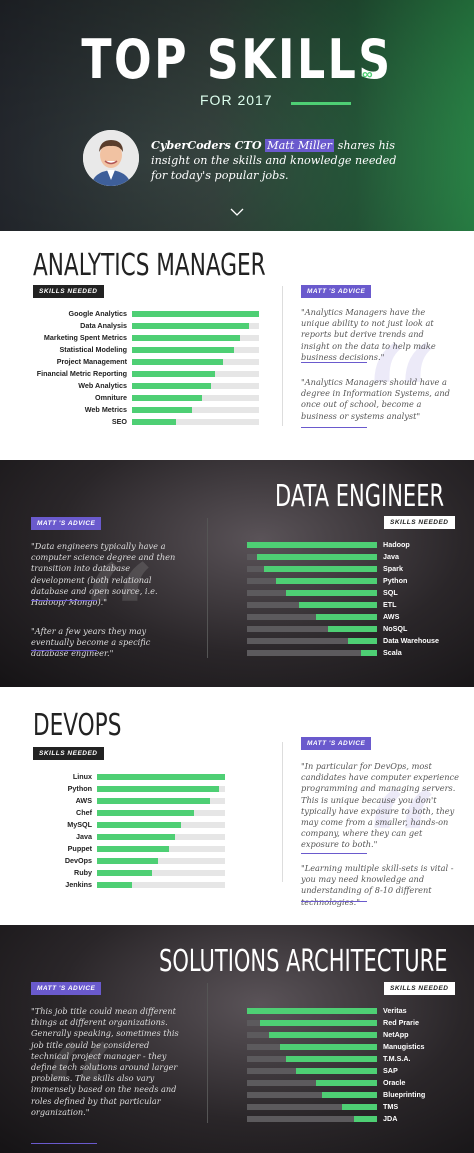 Image resolution: width=474 pixels, height=1153 pixels. Describe the element at coordinates (79, 788) in the screenshot. I see `skill-label: Python` at that location.